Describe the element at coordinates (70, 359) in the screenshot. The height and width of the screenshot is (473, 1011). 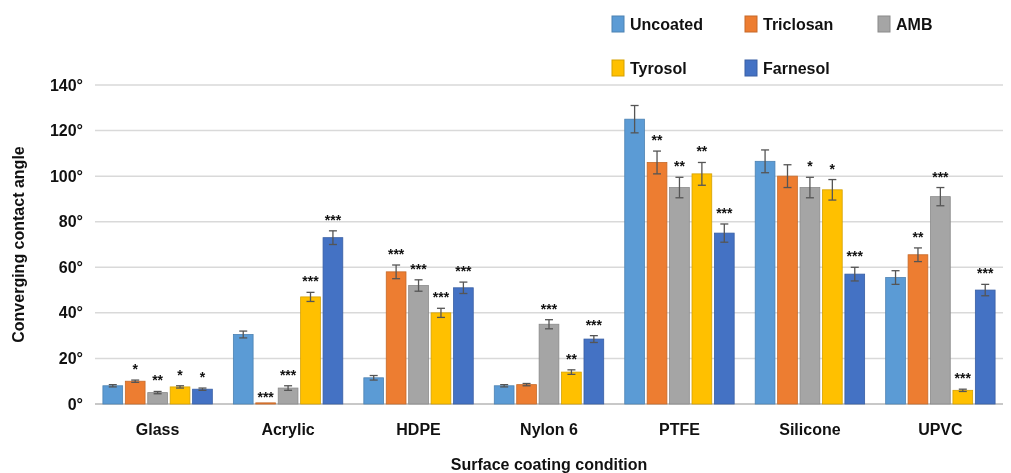
I see `y-tick-label: 20°` at that location.